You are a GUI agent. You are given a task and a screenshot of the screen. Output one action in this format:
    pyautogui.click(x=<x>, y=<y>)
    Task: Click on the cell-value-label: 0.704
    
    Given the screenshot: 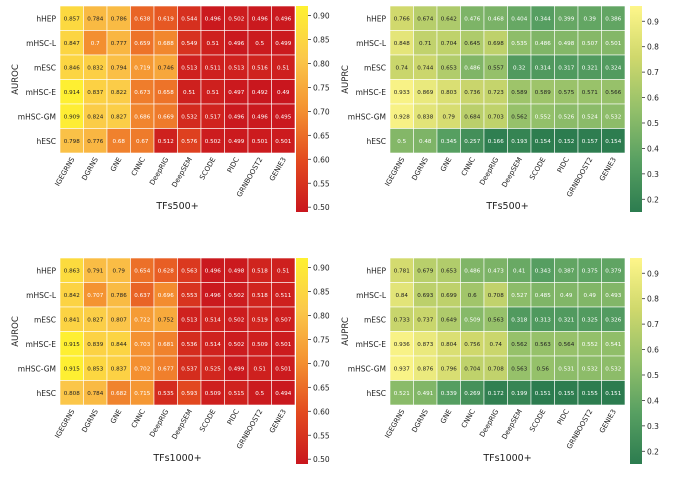 What is the action you would take?
    pyautogui.click(x=472, y=369)
    